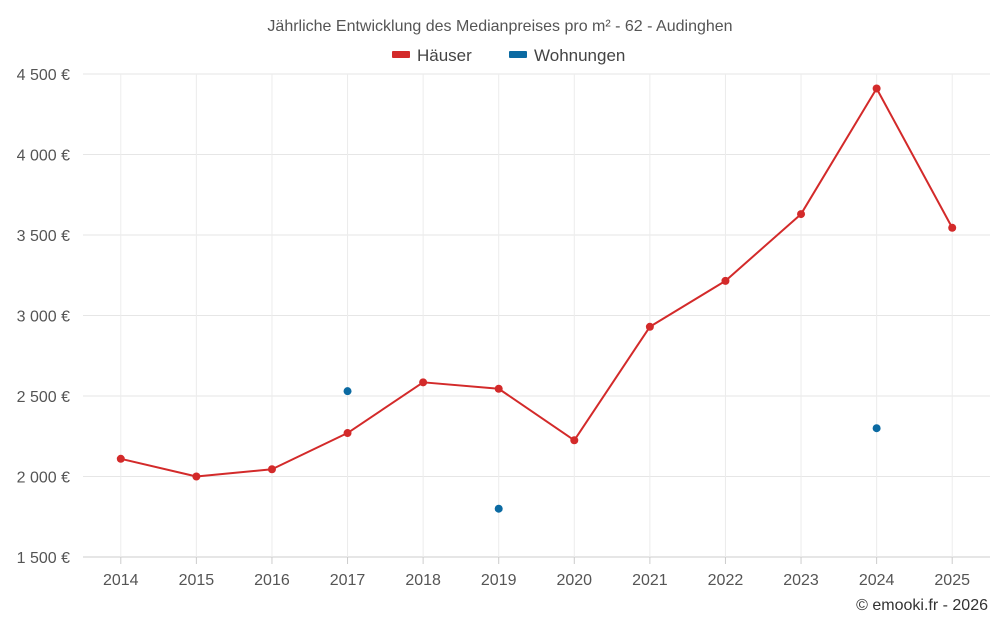 The width and height of the screenshot is (1000, 625). I want to click on x-tick-label: 2018, so click(423, 580).